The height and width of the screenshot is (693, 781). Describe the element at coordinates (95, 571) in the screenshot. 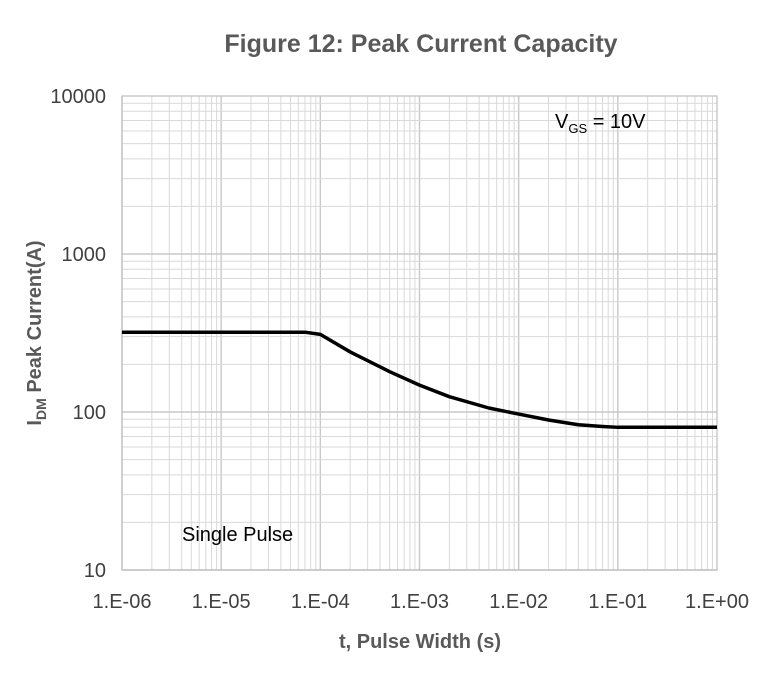

I see `y-tick-label: 10` at that location.